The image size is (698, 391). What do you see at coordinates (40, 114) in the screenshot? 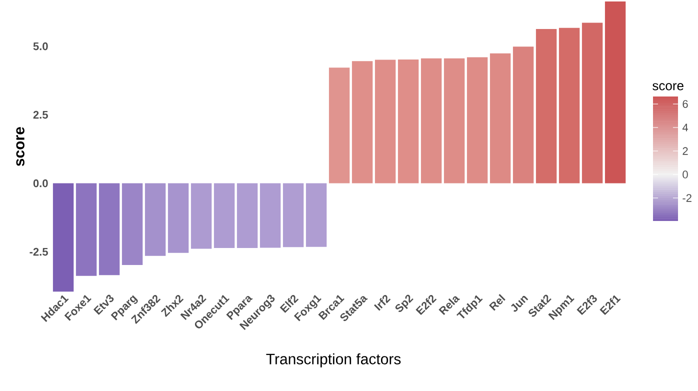
I see `y-tick-label: 2.5` at bounding box center [40, 114].